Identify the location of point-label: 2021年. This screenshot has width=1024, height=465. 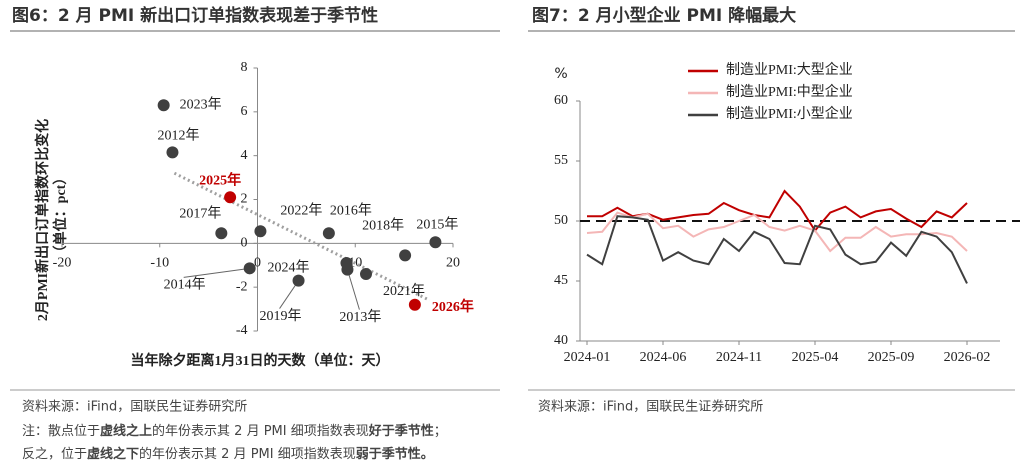
(404, 291).